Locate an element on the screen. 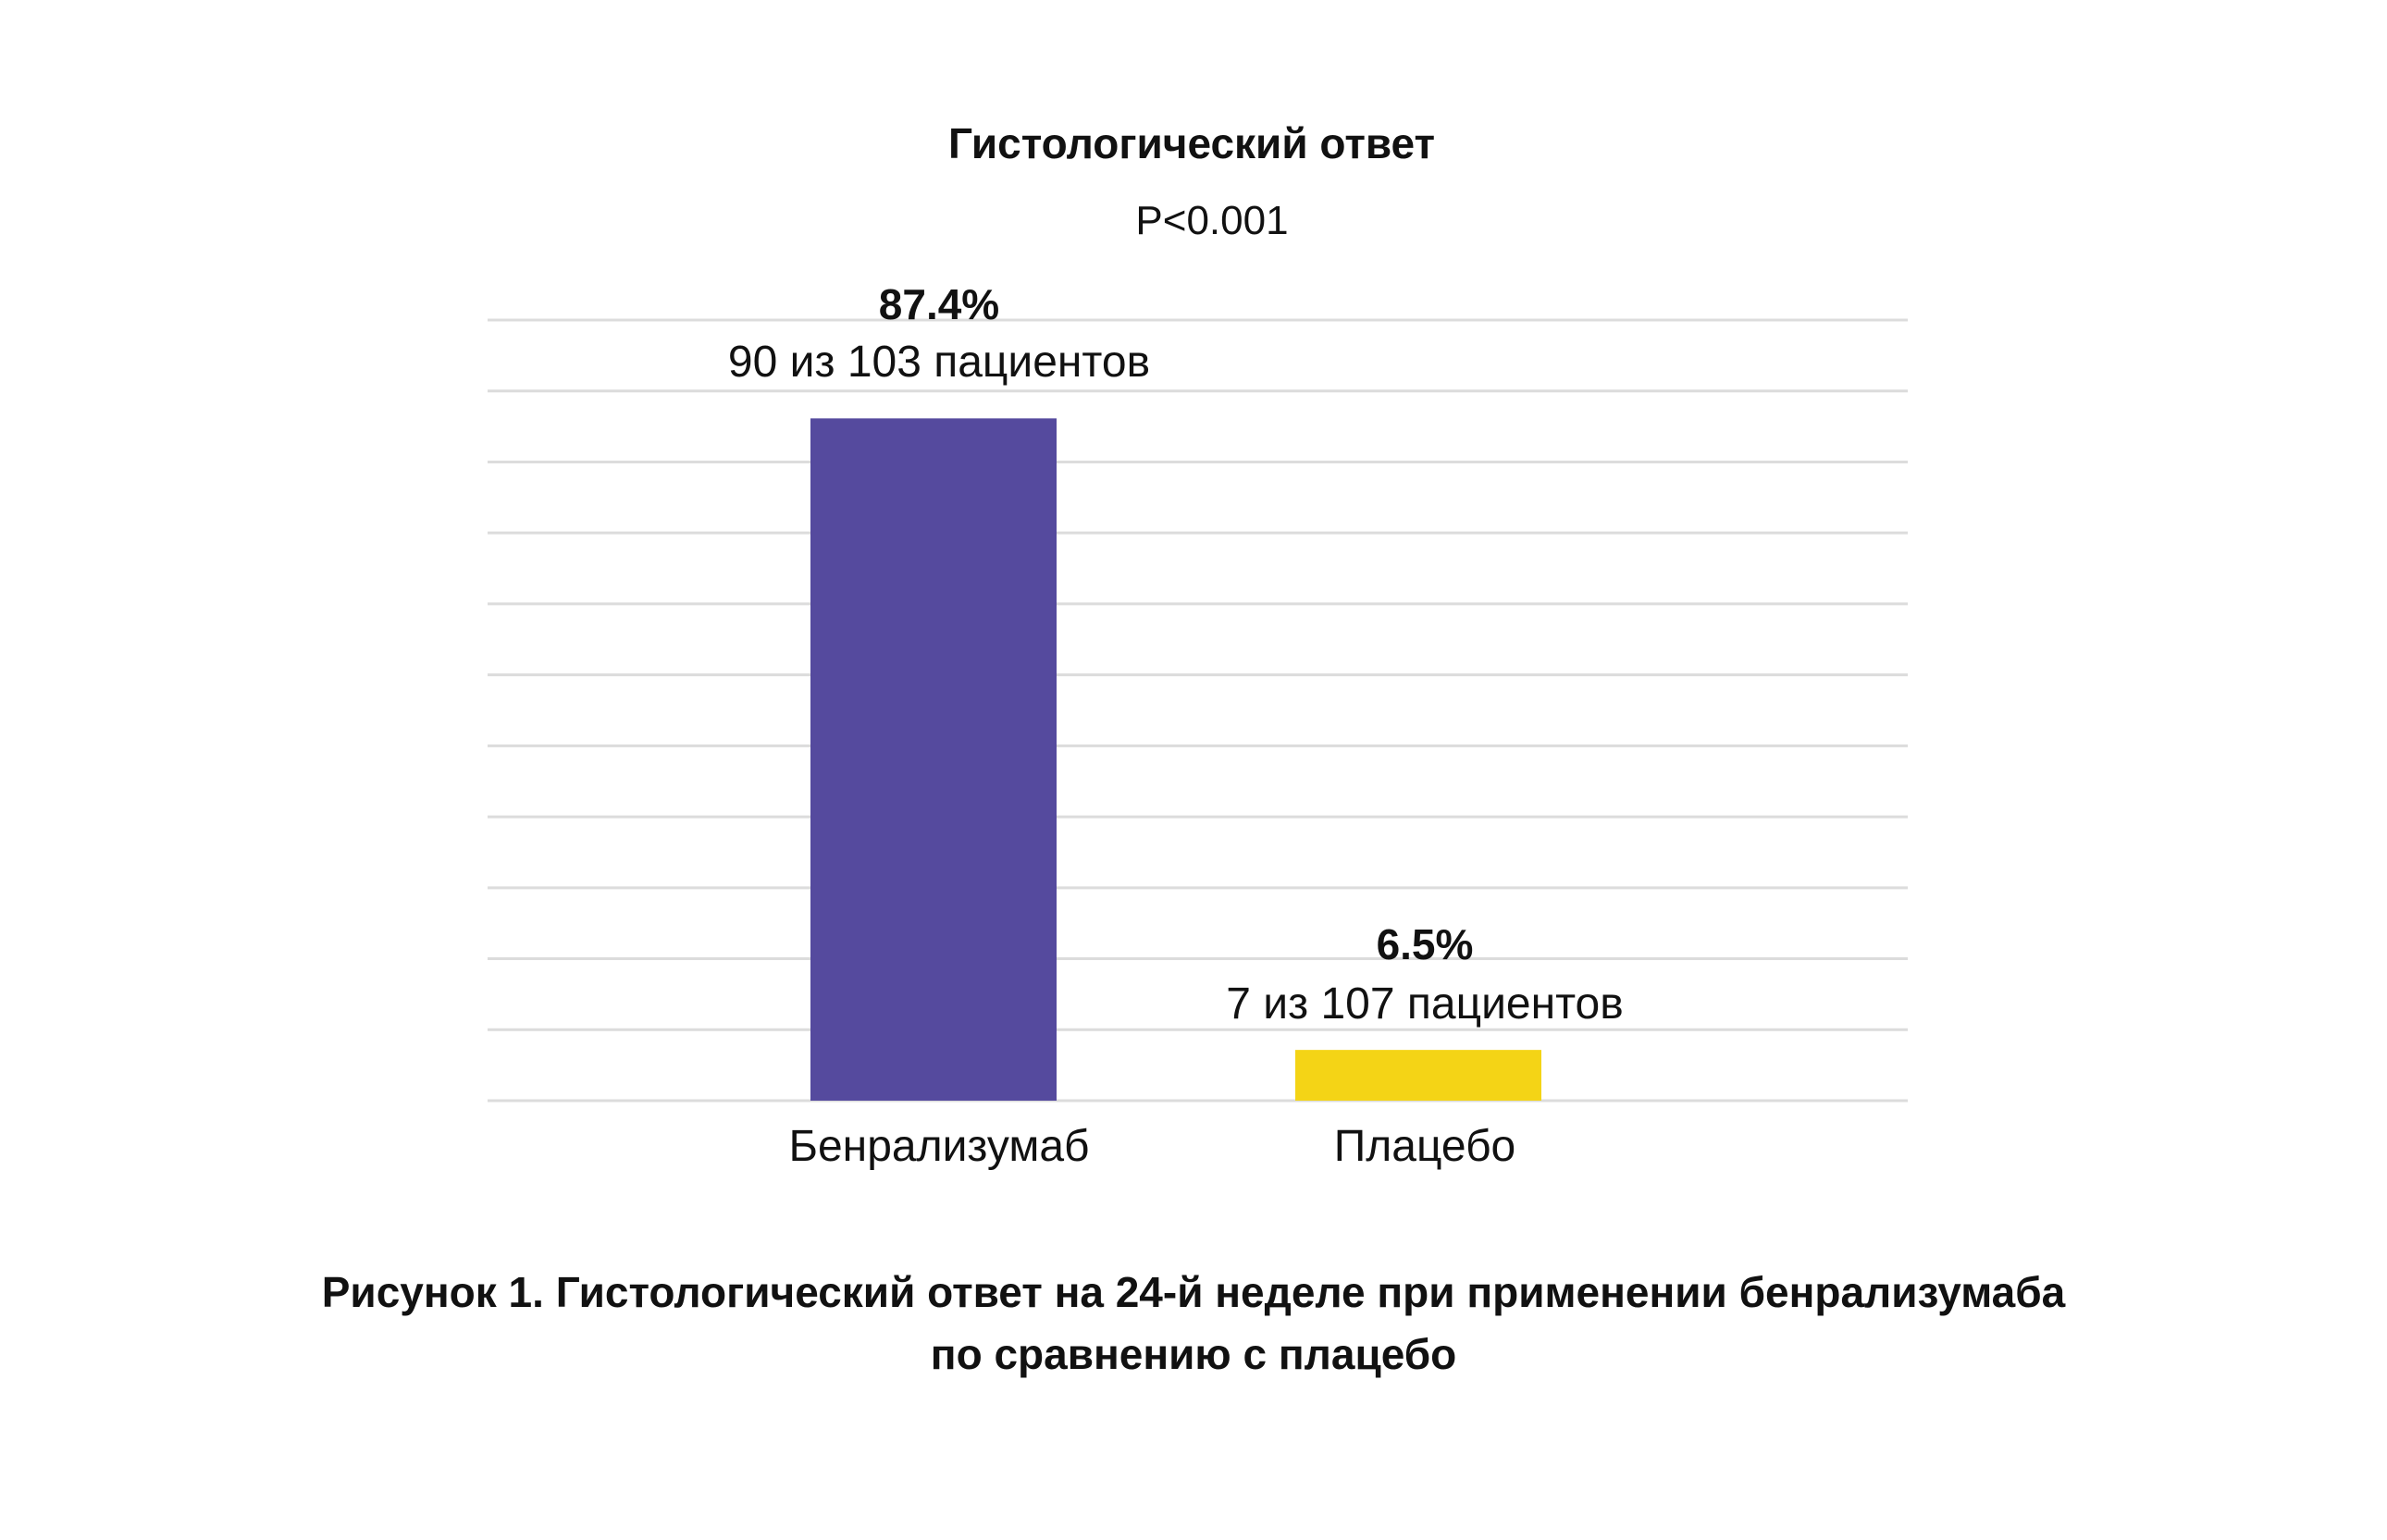 The width and height of the screenshot is (2387, 1540). value-label-benralizumab: 87.4% is located at coordinates (939, 304).